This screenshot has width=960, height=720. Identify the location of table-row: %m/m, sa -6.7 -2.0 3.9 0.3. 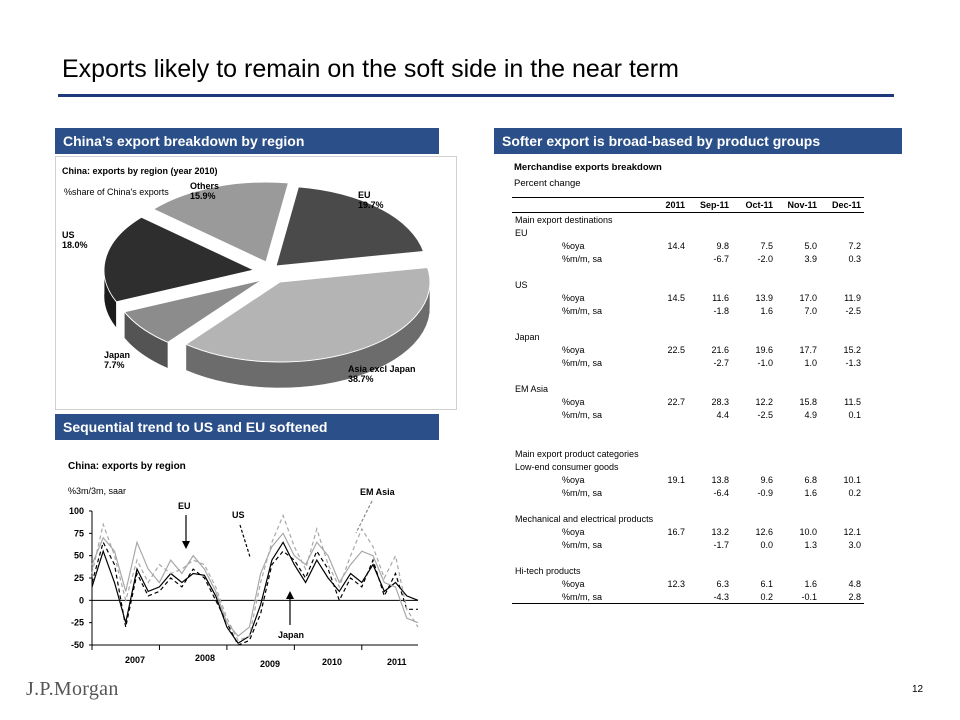
(688, 258).